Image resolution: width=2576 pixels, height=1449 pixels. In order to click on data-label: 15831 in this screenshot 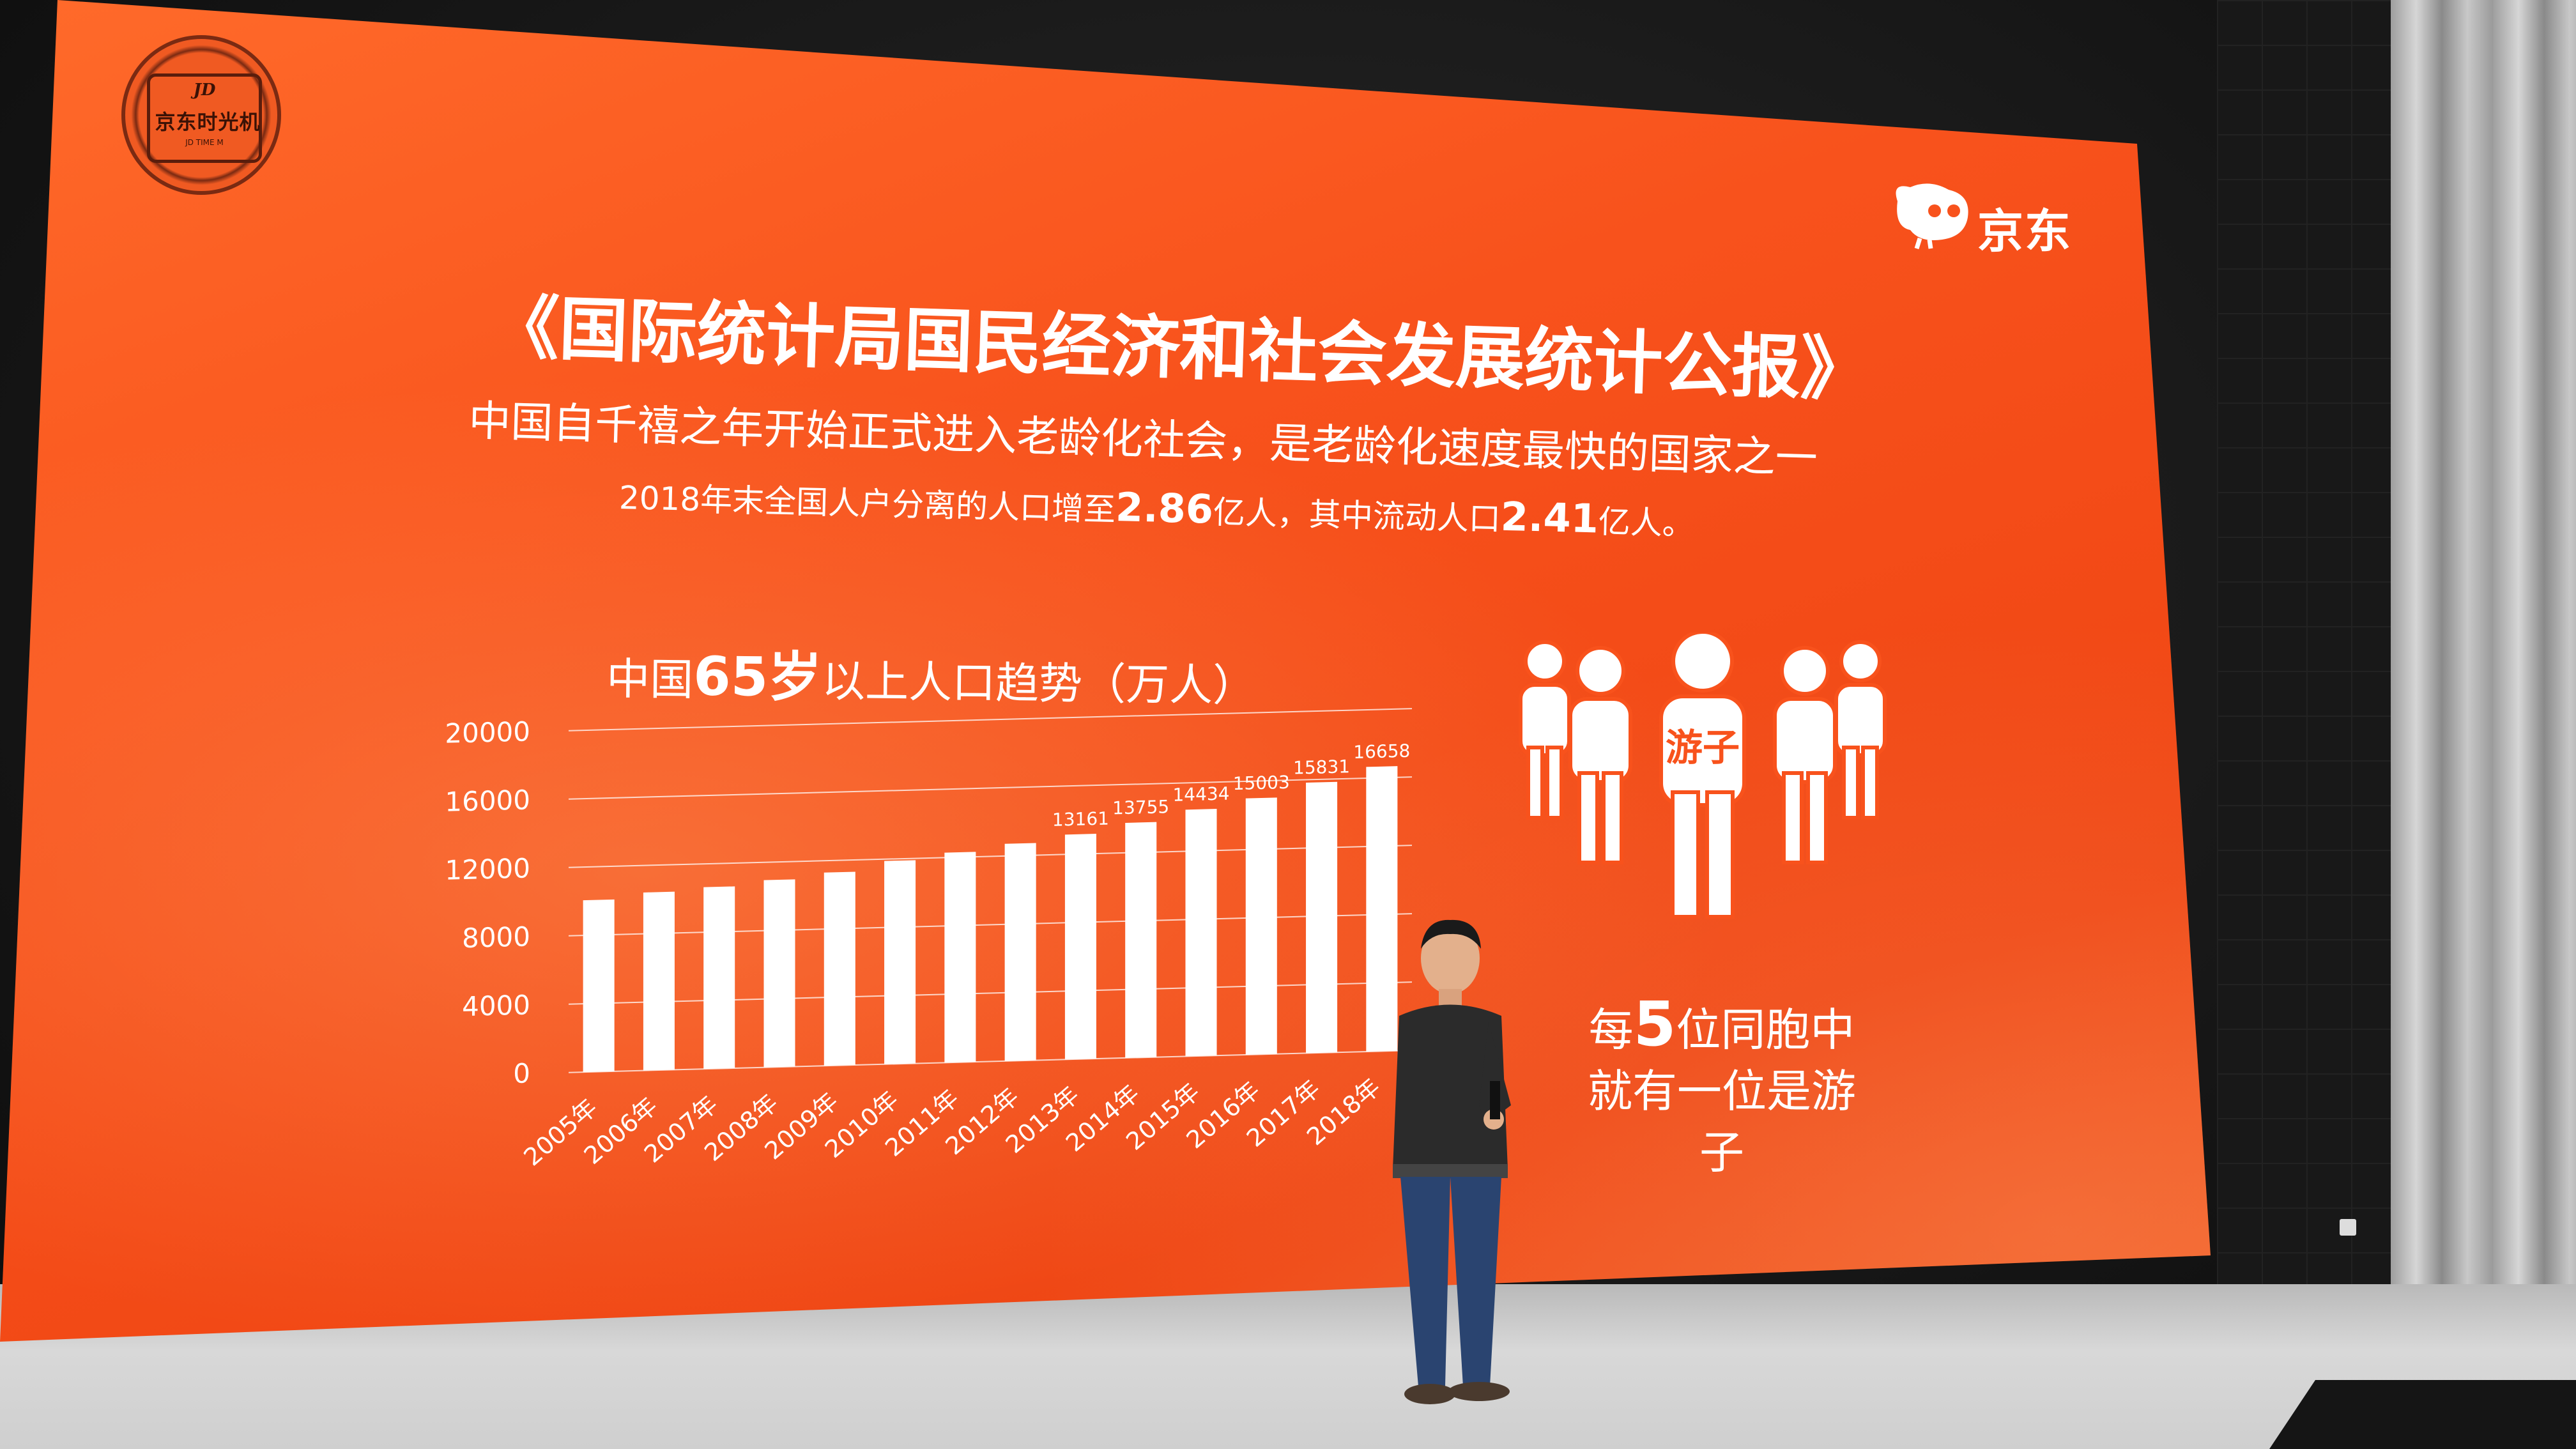, I will do `click(1321, 767)`.